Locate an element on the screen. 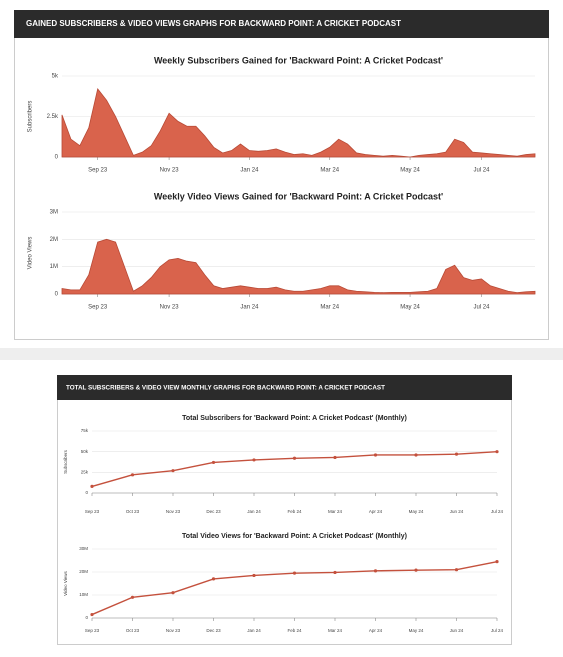 The image size is (563, 657). y-tick-label: 10M is located at coordinates (83, 594).